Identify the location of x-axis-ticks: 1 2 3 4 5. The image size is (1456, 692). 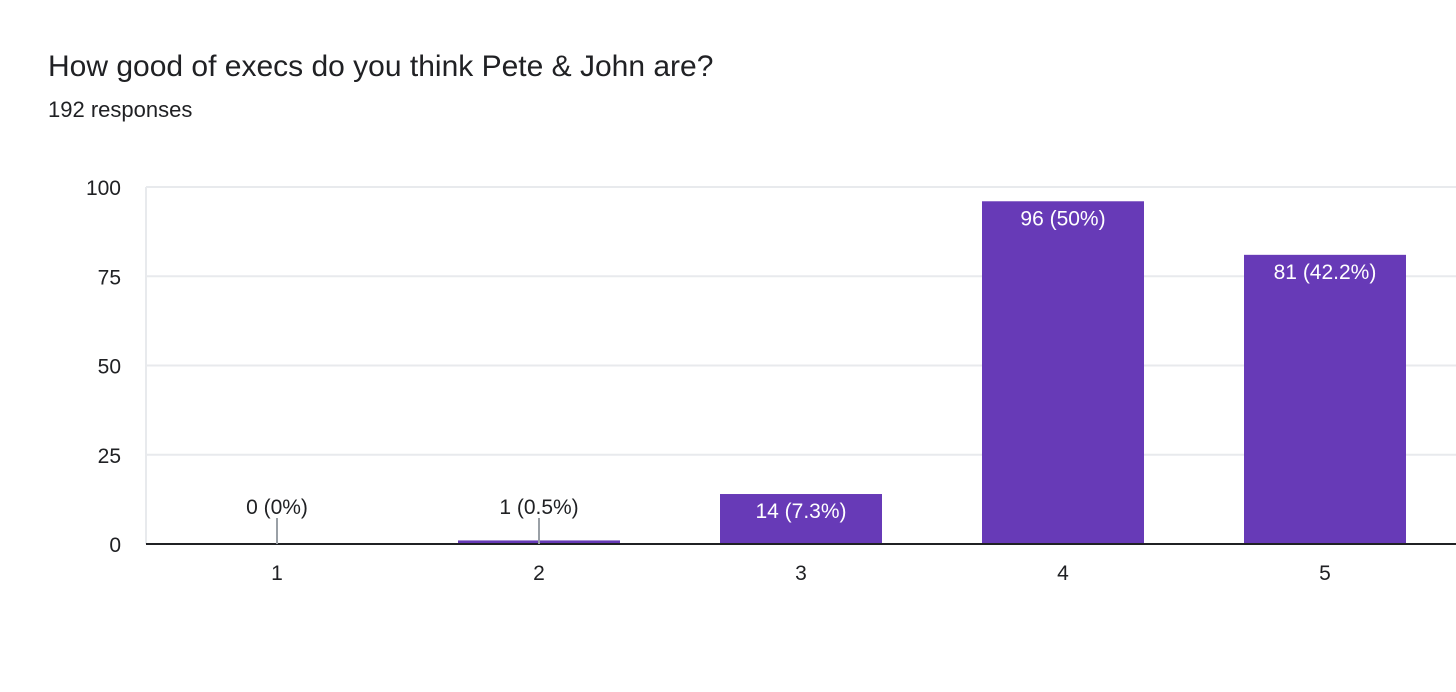
(801, 573).